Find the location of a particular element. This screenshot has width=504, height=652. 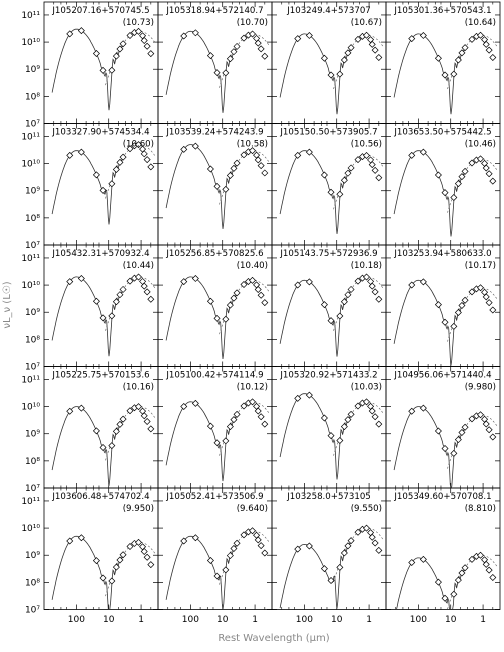

panel-luminosity-label: (10.17) is located at coordinates (480, 266).